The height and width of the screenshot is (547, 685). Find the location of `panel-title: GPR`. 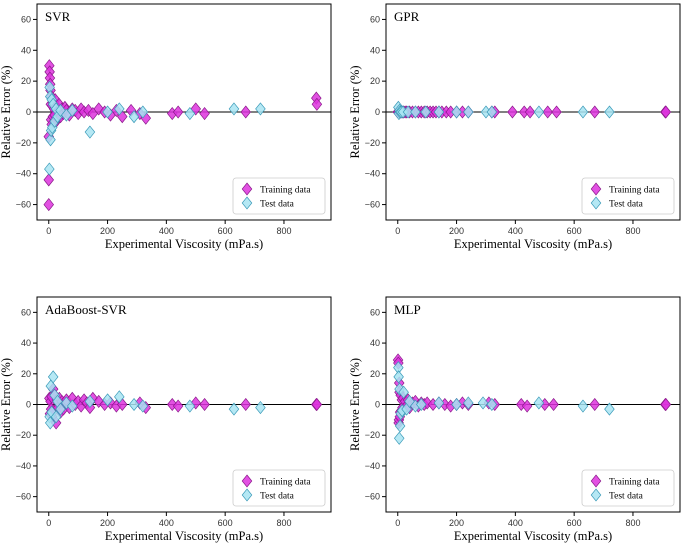

panel-title: GPR is located at coordinates (407, 16).